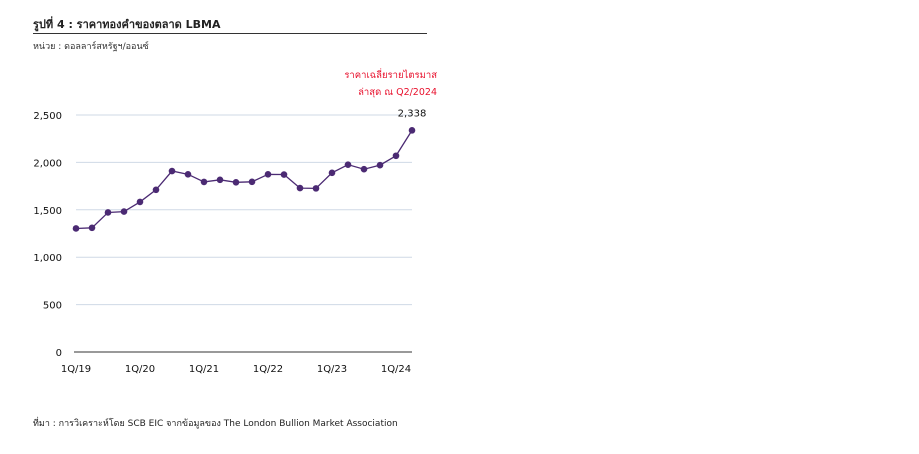 This screenshot has width=919, height=454. Describe the element at coordinates (268, 369) in the screenshot. I see `x-tick-label: 1Q/22` at that location.